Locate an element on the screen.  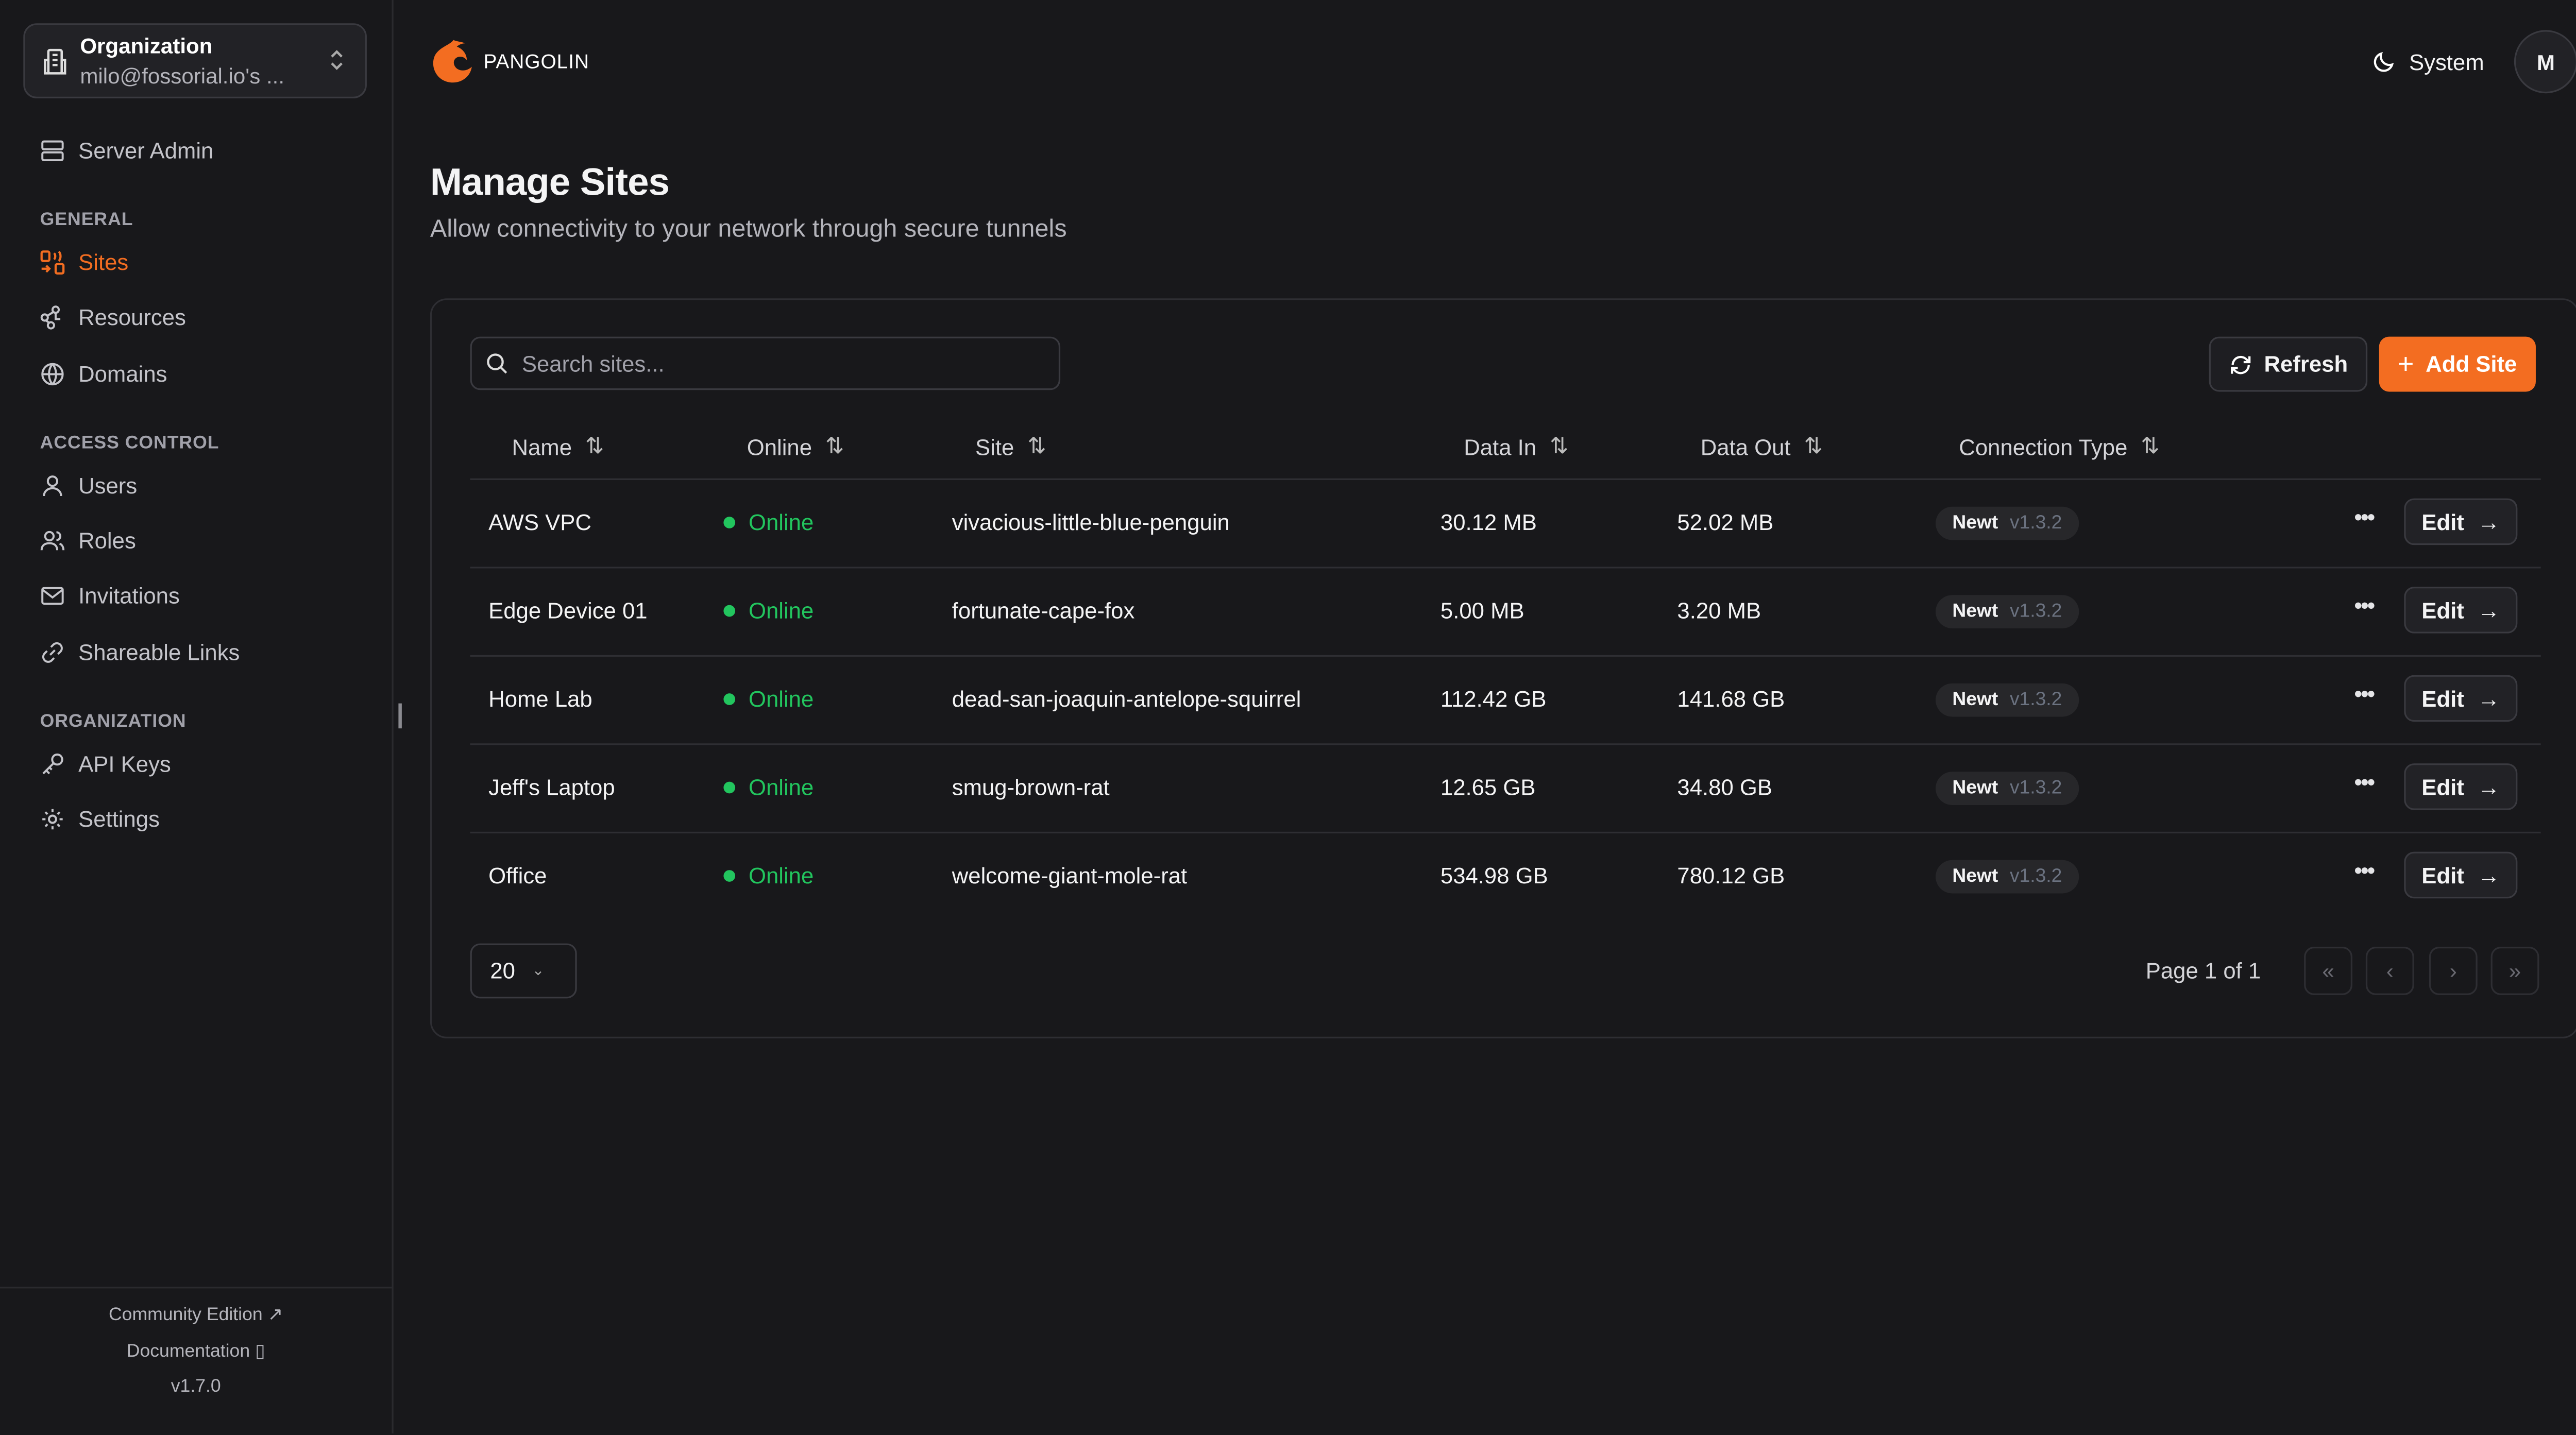
data-out: 141.68 GB is located at coordinates (1731, 699).